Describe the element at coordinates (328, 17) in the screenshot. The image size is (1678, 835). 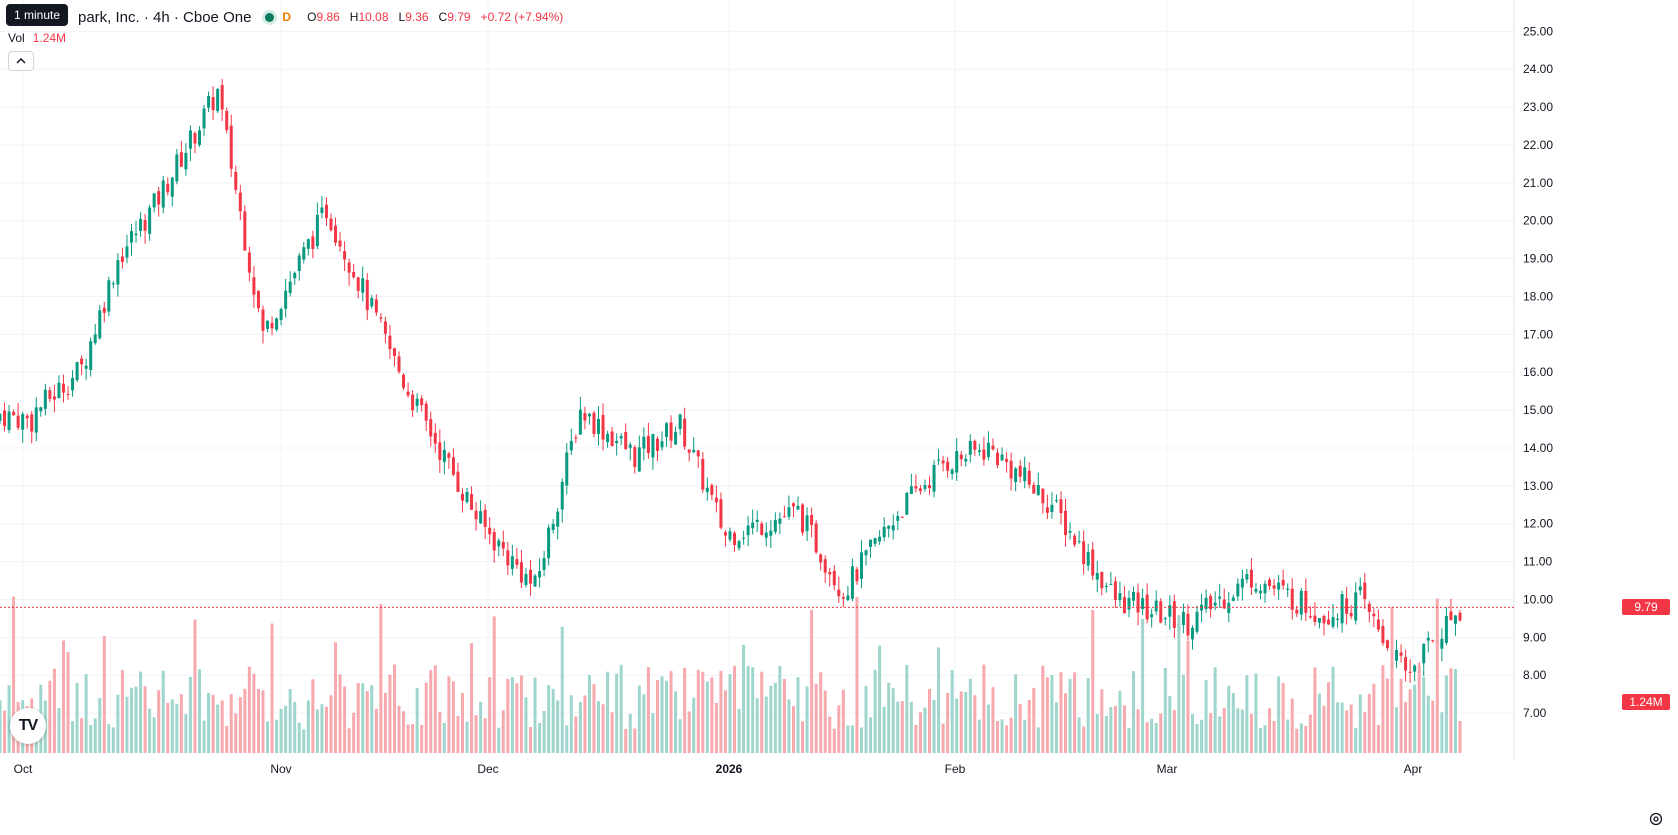
I see `open-value: 9.86` at that location.